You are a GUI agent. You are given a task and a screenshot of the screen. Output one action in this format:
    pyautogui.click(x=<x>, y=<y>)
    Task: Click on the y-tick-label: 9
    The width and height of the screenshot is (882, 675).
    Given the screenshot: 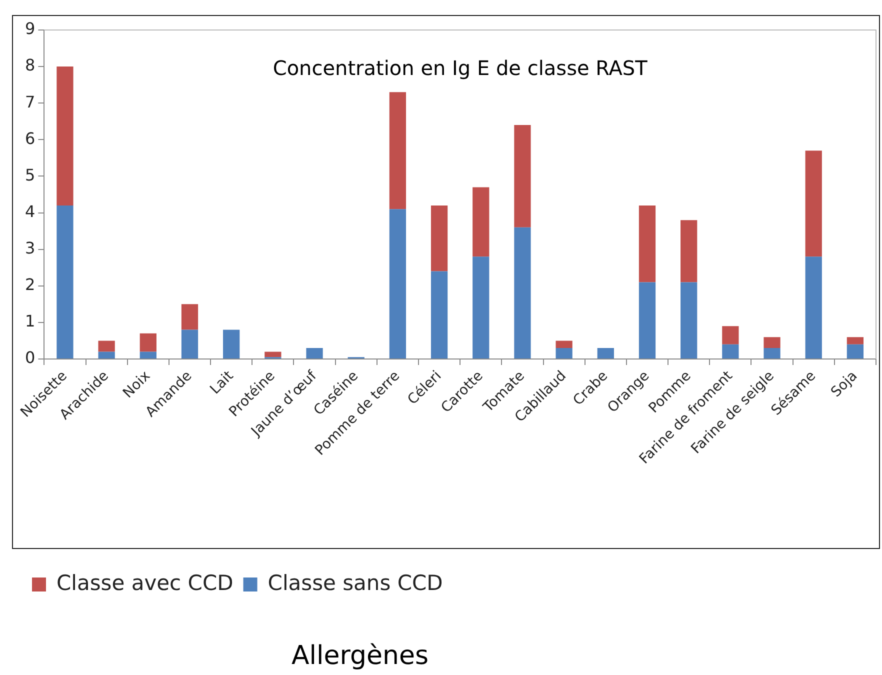 What is the action you would take?
    pyautogui.click(x=30, y=28)
    